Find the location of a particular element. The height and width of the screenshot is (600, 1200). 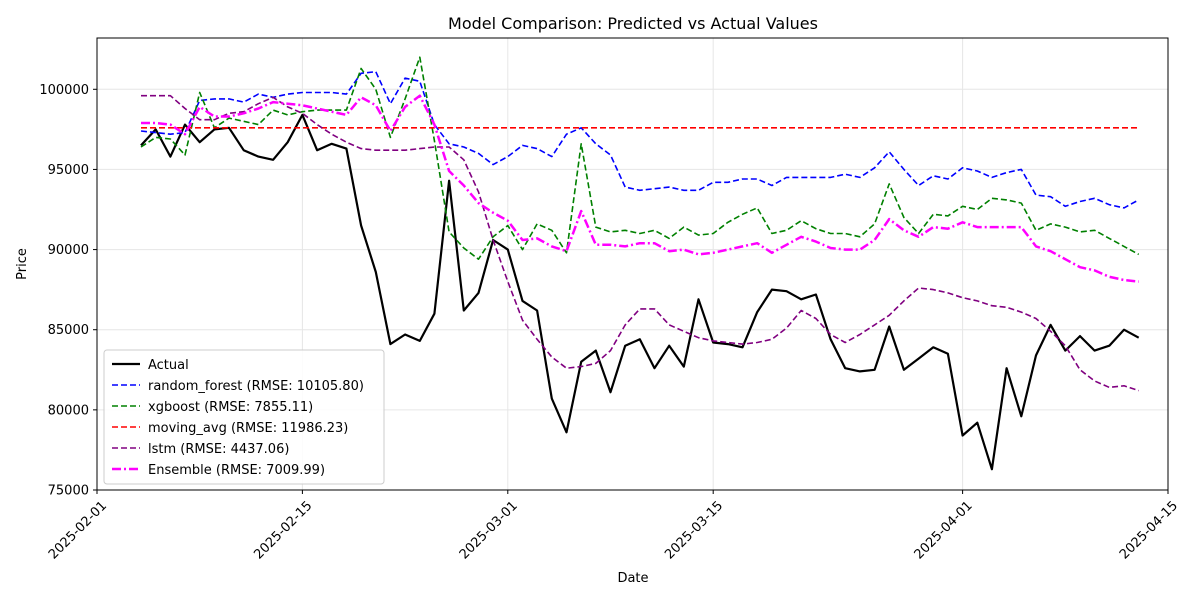

legend-label: Ensemble (RMSE: 7009.99) is located at coordinates (236, 470).